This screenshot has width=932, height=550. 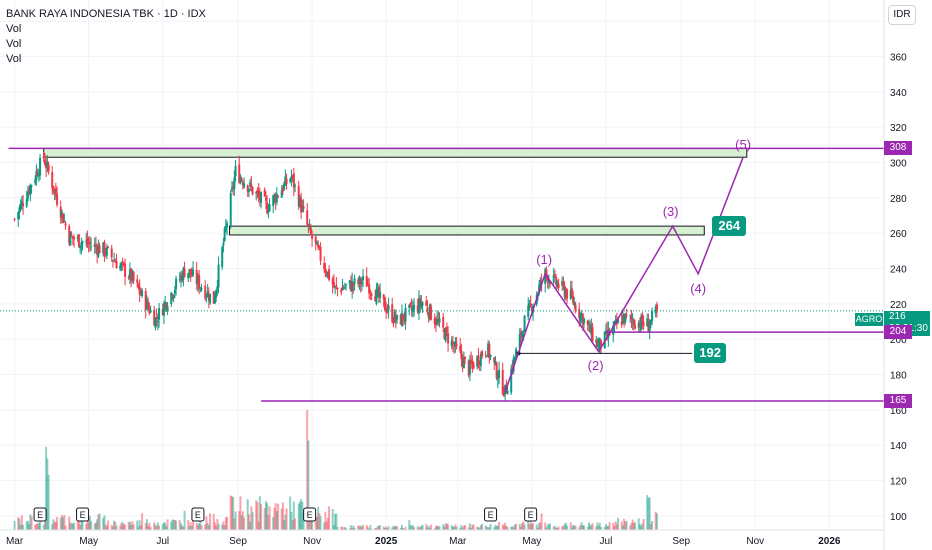 What do you see at coordinates (710, 353) in the screenshot?
I see `support-callout-192: 192` at bounding box center [710, 353].